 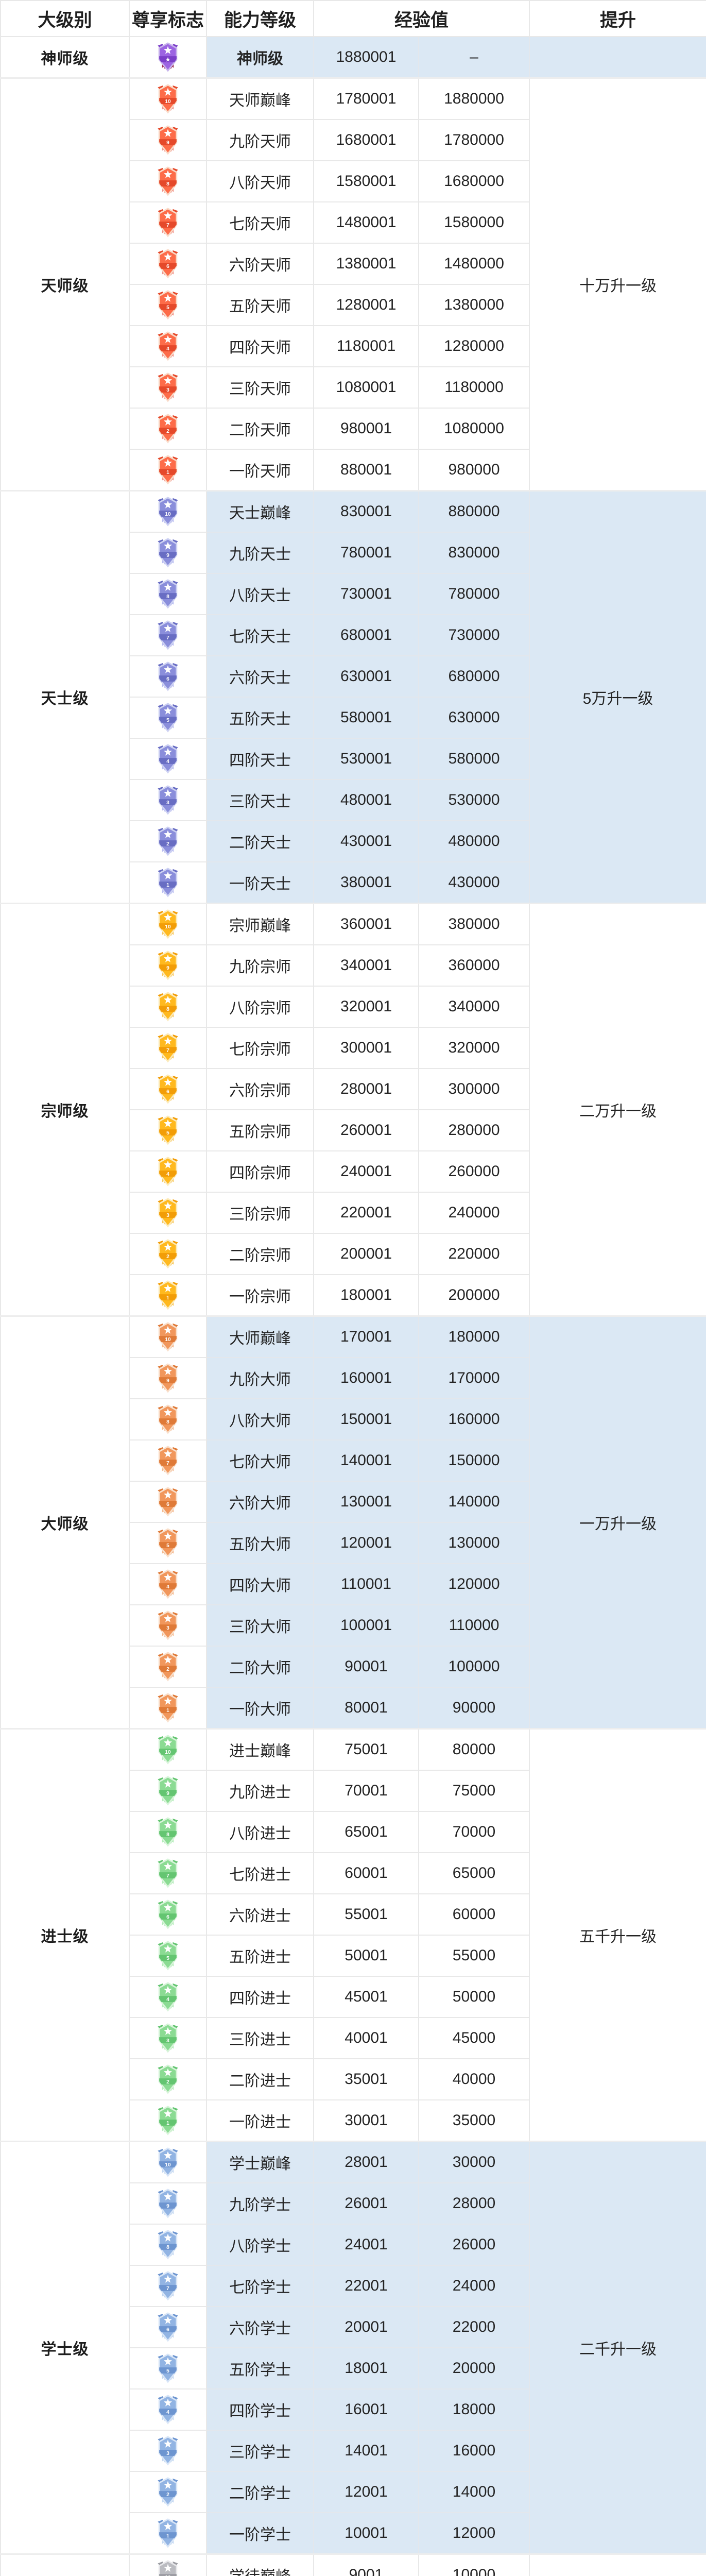 What do you see at coordinates (260, 2286) in the screenshot?
I see `ability-level-cell: 七阶学士` at bounding box center [260, 2286].